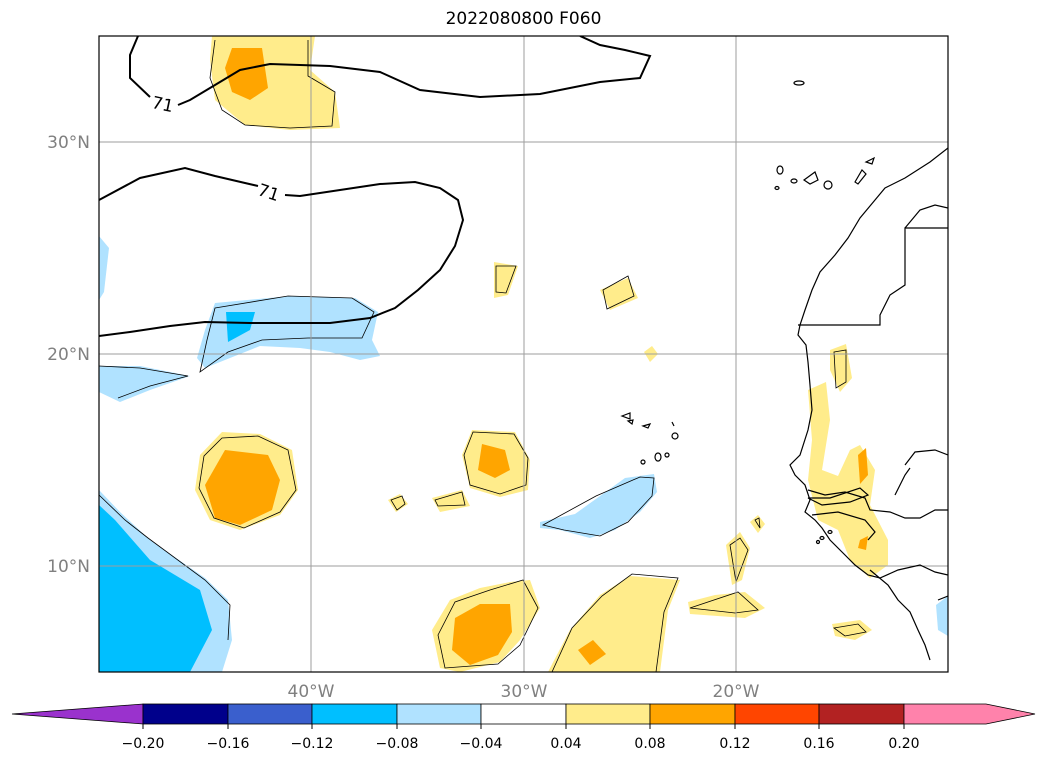 This screenshot has width=1047, height=763. Describe the element at coordinates (748, 312) in the screenshot. I see `islands` at that location.